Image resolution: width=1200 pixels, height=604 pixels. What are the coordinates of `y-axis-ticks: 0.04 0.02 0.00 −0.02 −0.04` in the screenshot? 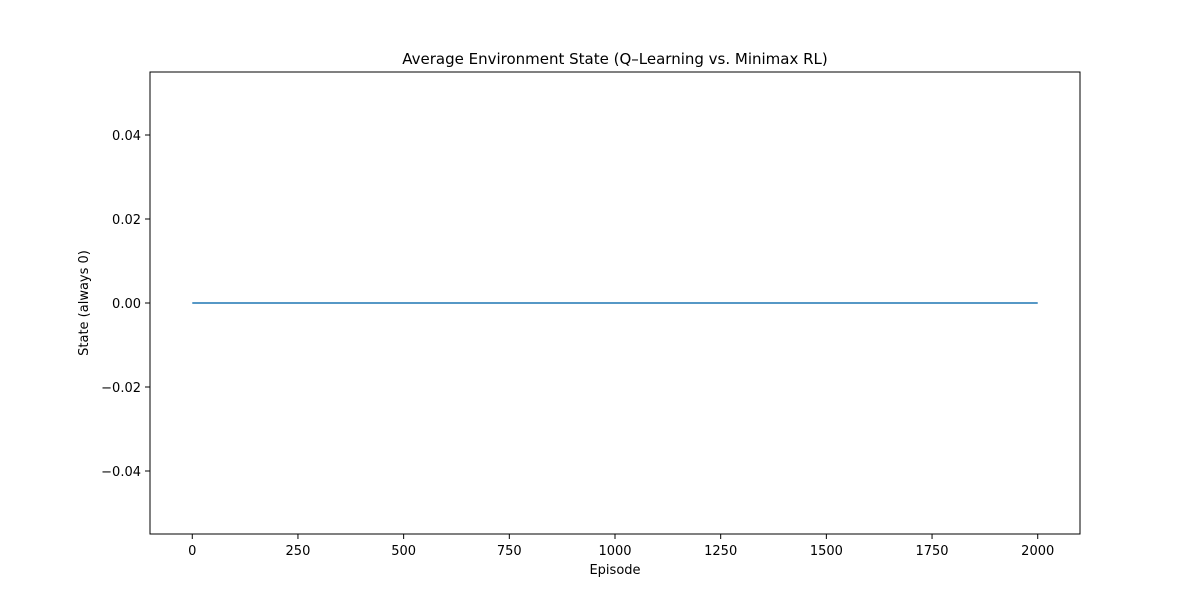 It's located at (125, 304).